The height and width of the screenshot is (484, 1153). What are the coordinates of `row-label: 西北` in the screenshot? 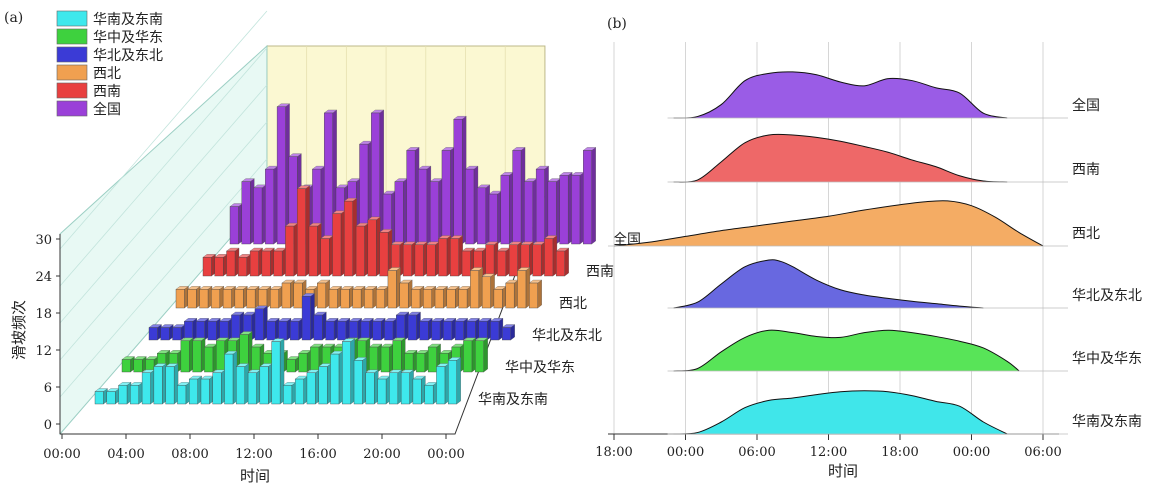 It's located at (573, 304).